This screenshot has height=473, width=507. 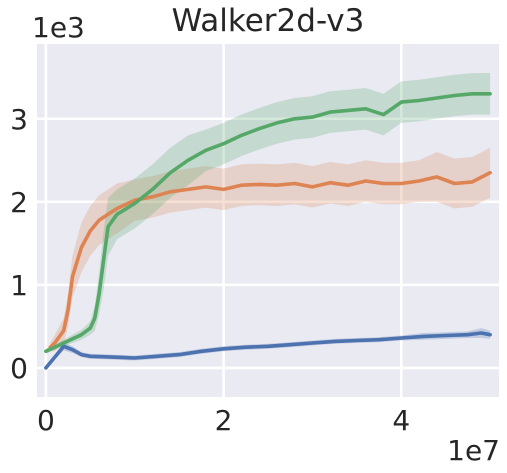 What do you see at coordinates (58, 27) in the screenshot?
I see `y-offset-label: 1e3` at bounding box center [58, 27].